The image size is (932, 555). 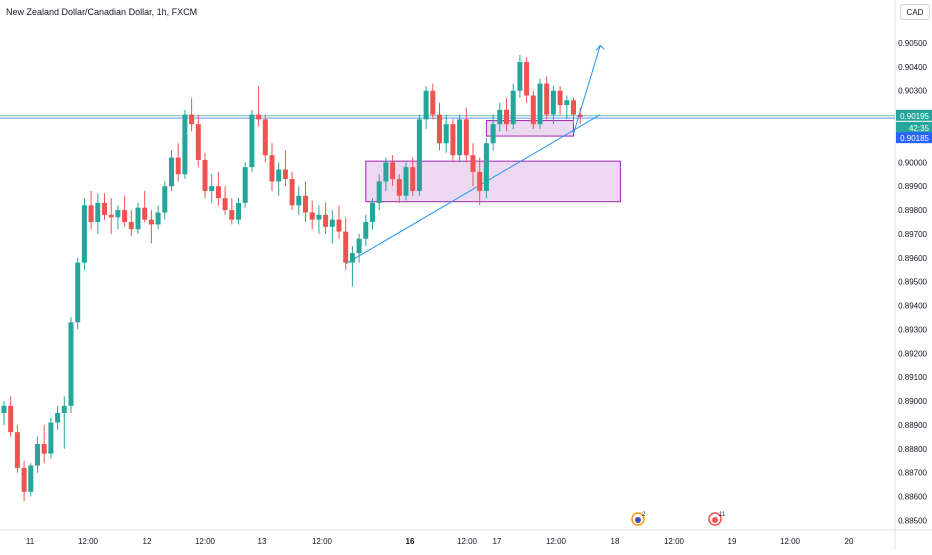 What do you see at coordinates (497, 541) in the screenshot?
I see `x-tick-label: 17` at bounding box center [497, 541].